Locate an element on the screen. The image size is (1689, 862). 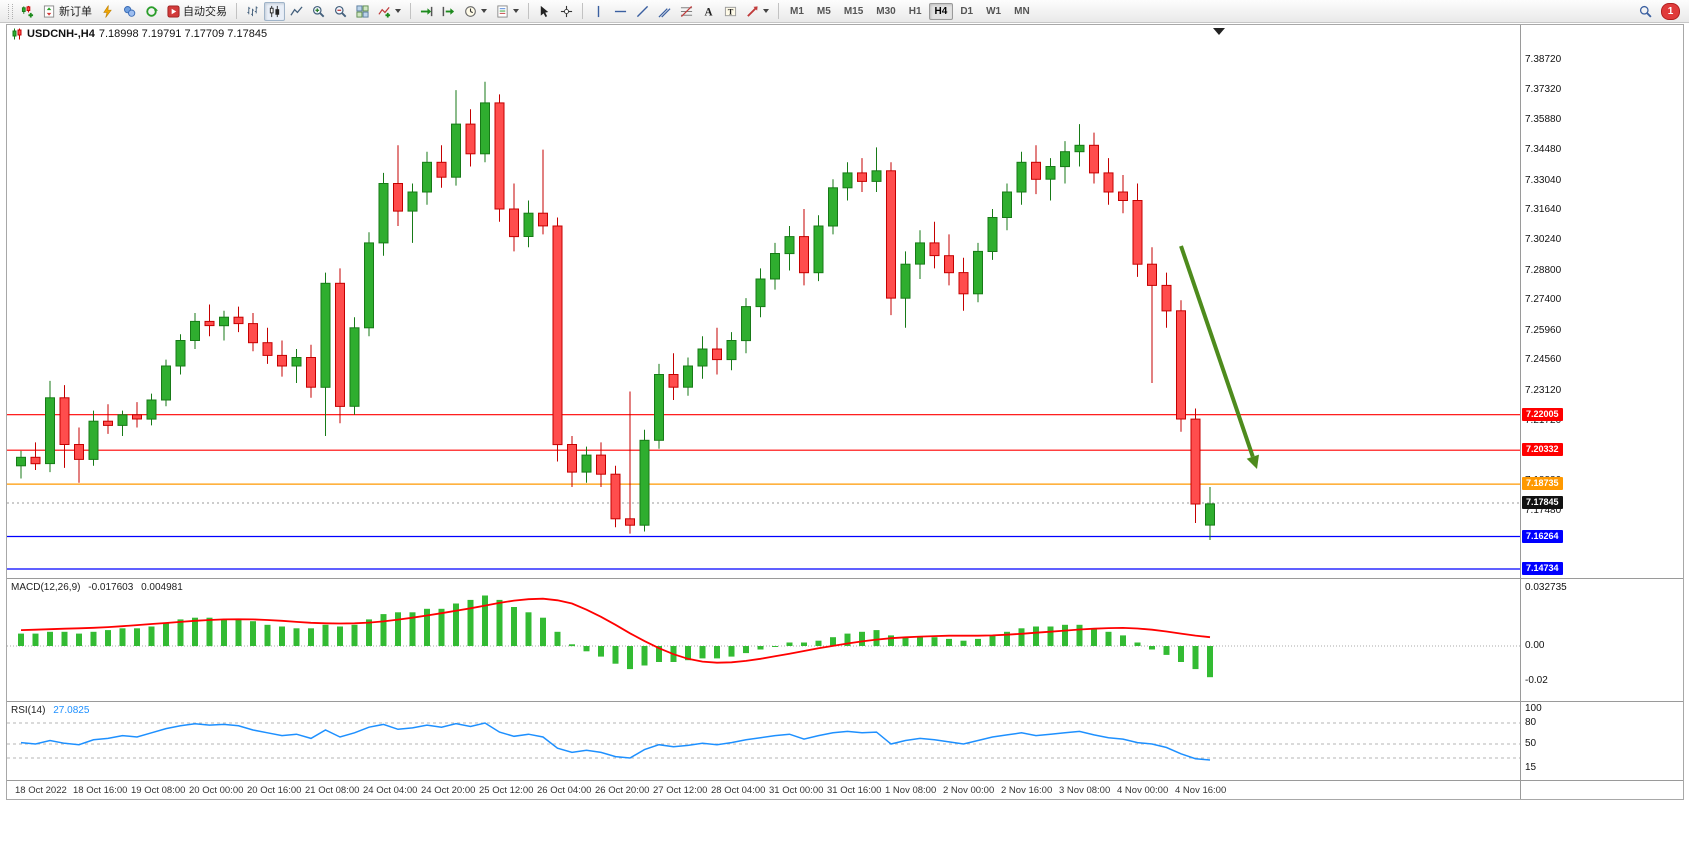
trend-arrow is located at coordinates (1217, 351).